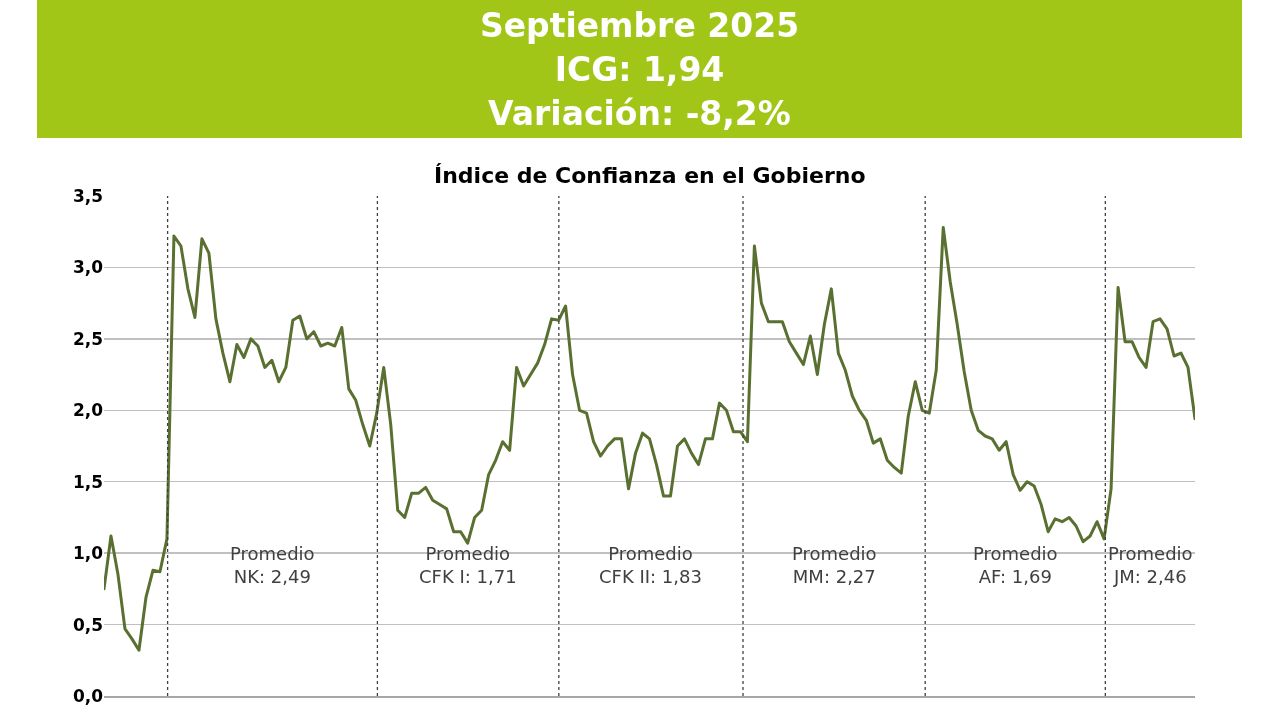 Image resolution: width=1280 pixels, height=720 pixels. Describe the element at coordinates (468, 565) in the screenshot. I see `annotation: Promedio CFK I: 1,71` at that location.